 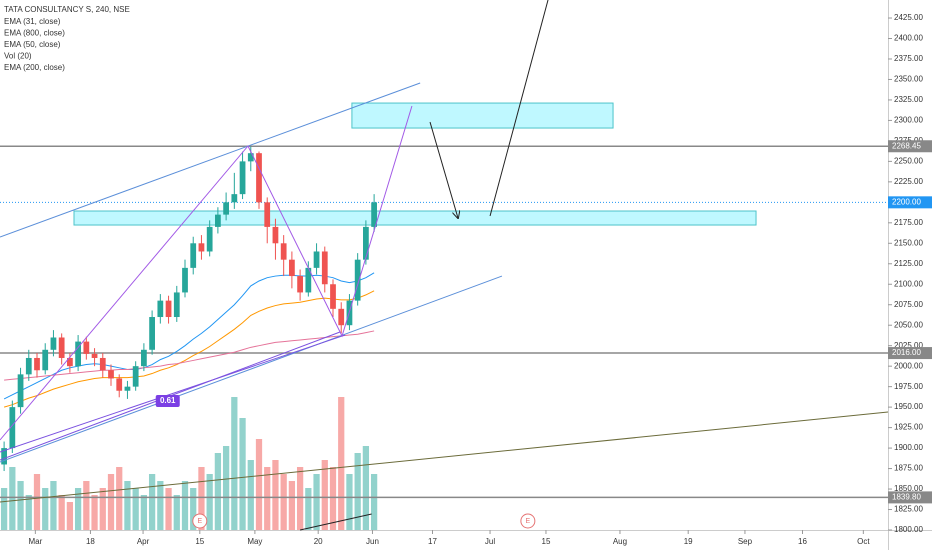 I want to click on y-tick-label: 1825.00, so click(x=908, y=509).